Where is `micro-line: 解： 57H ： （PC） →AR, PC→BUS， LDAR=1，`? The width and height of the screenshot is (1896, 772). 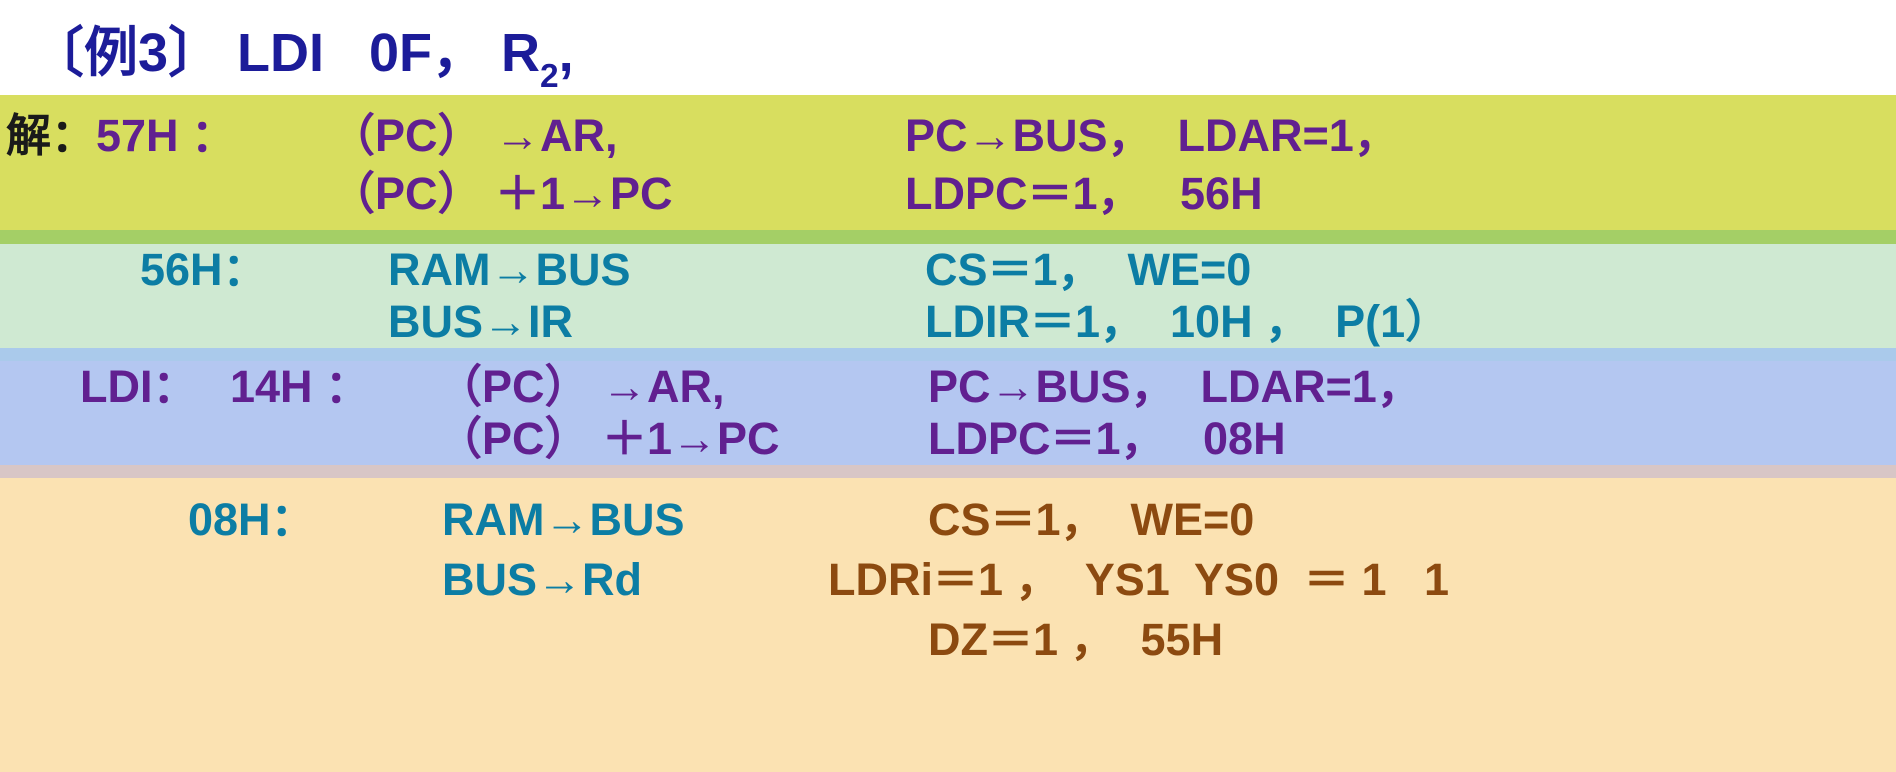
micro-line: 解： 57H ： （PC） →AR, PC→BUS， LDAR=1， is located at coordinates (948, 136).